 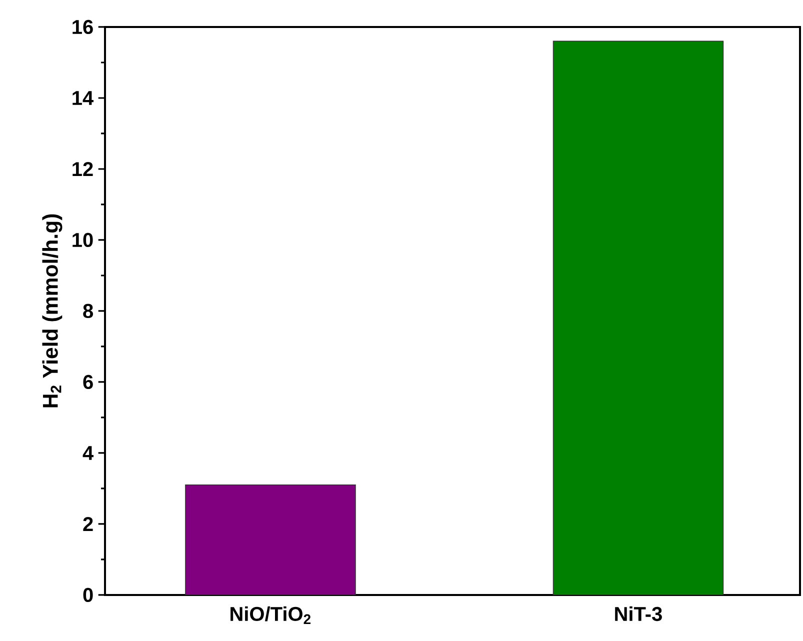 What do you see at coordinates (82, 27) in the screenshot?
I see `y-tick-label: 16` at bounding box center [82, 27].